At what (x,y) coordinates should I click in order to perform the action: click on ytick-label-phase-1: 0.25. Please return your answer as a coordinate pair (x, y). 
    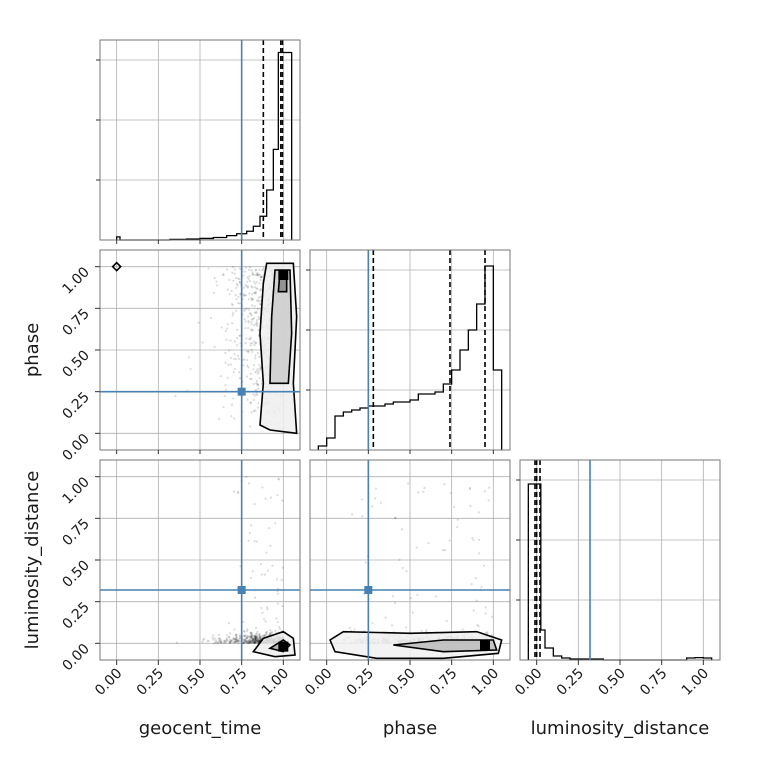
    Looking at the image, I should click on (75, 405).